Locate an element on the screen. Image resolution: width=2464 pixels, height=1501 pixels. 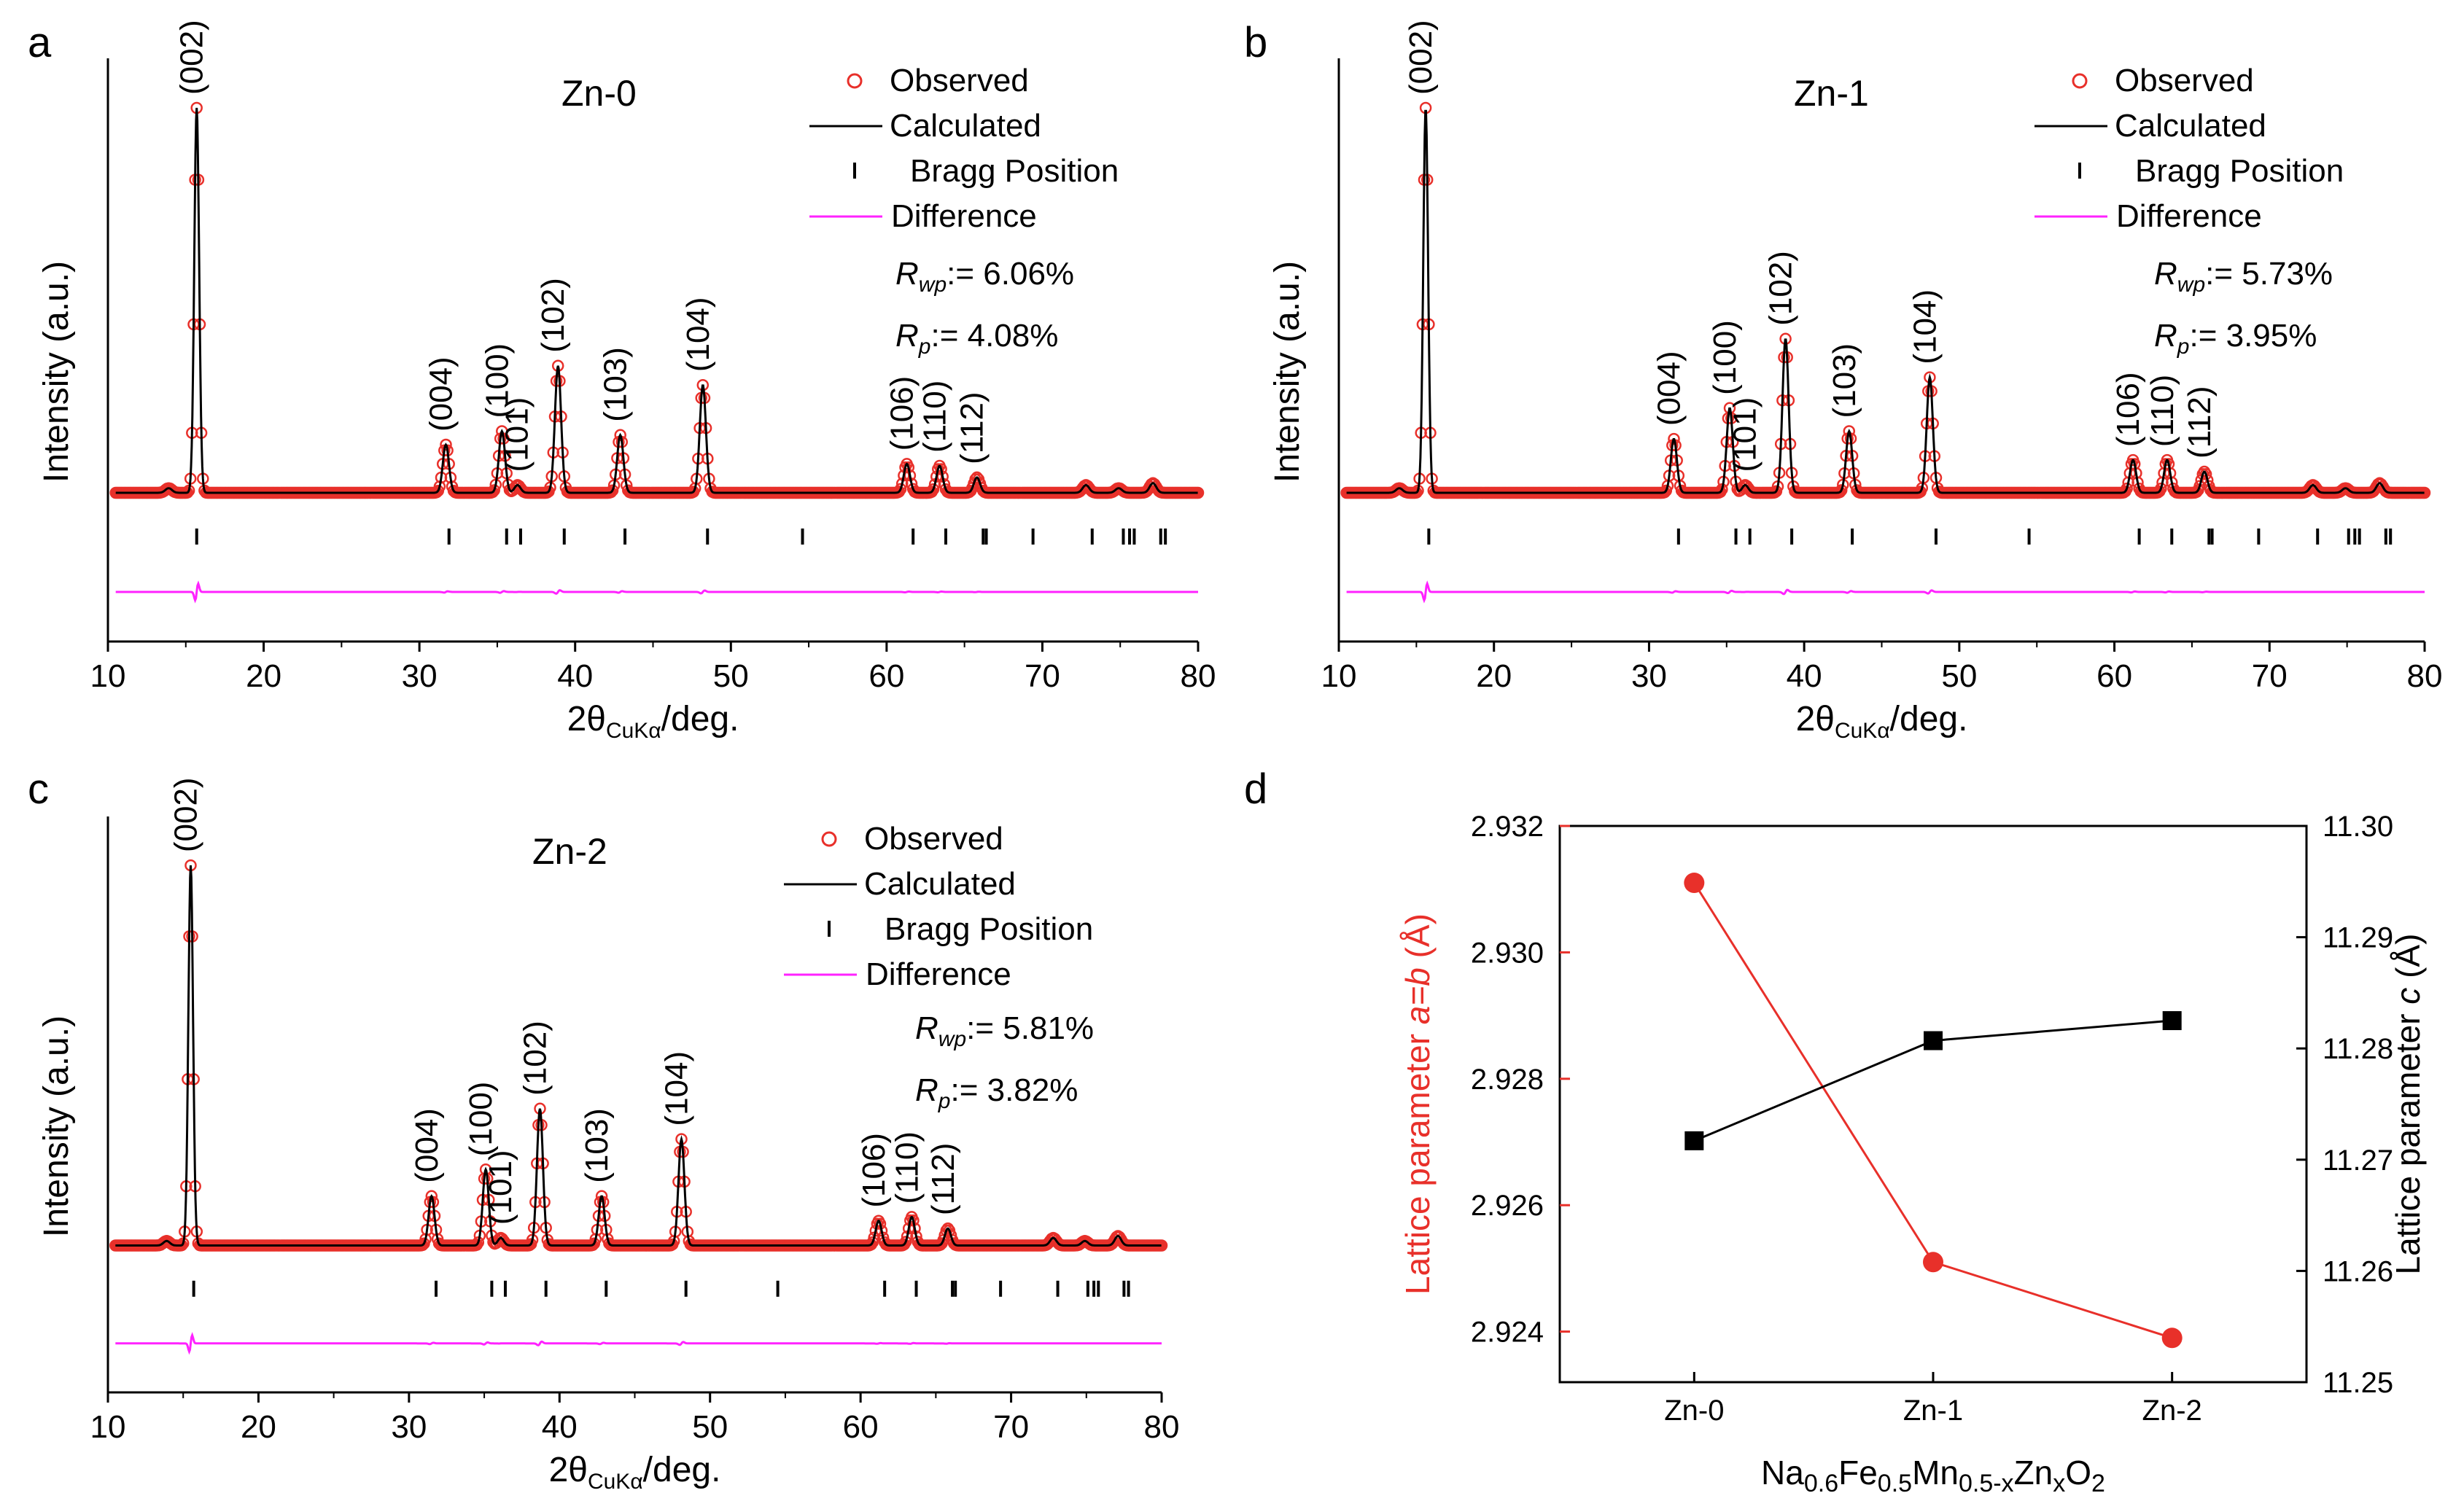
hkl-label-1: (004) is located at coordinates (427, 1145).